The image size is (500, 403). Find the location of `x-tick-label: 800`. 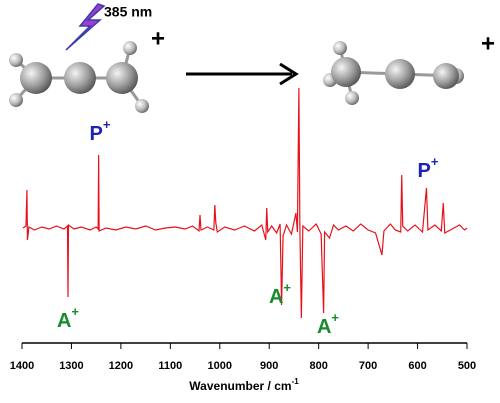

x-tick-label: 800 is located at coordinates (318, 366).